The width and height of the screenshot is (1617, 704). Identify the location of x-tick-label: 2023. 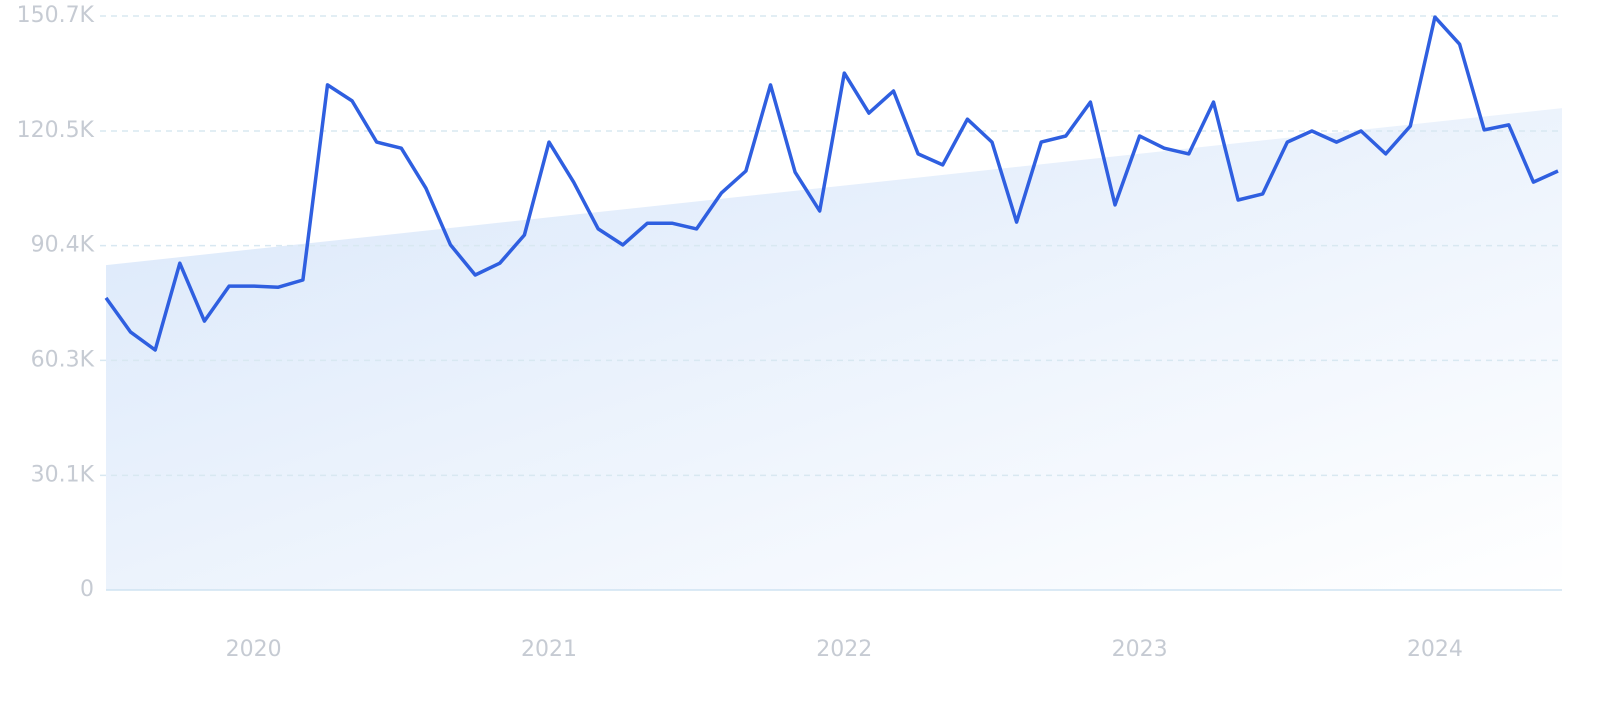
(1140, 649).